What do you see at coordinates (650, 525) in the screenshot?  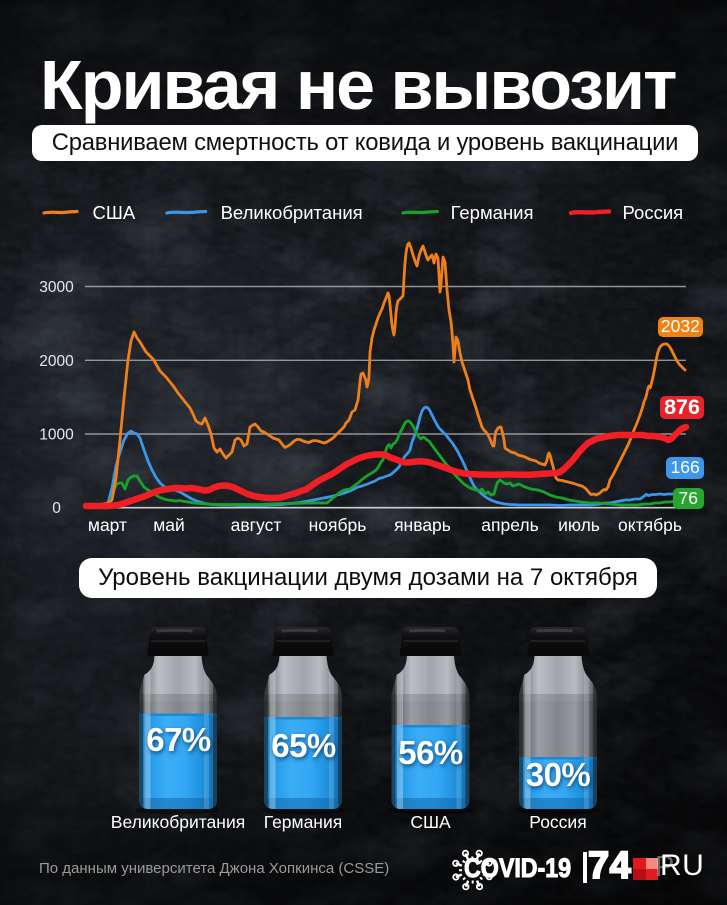 I see `svg-text: октябрь` at bounding box center [650, 525].